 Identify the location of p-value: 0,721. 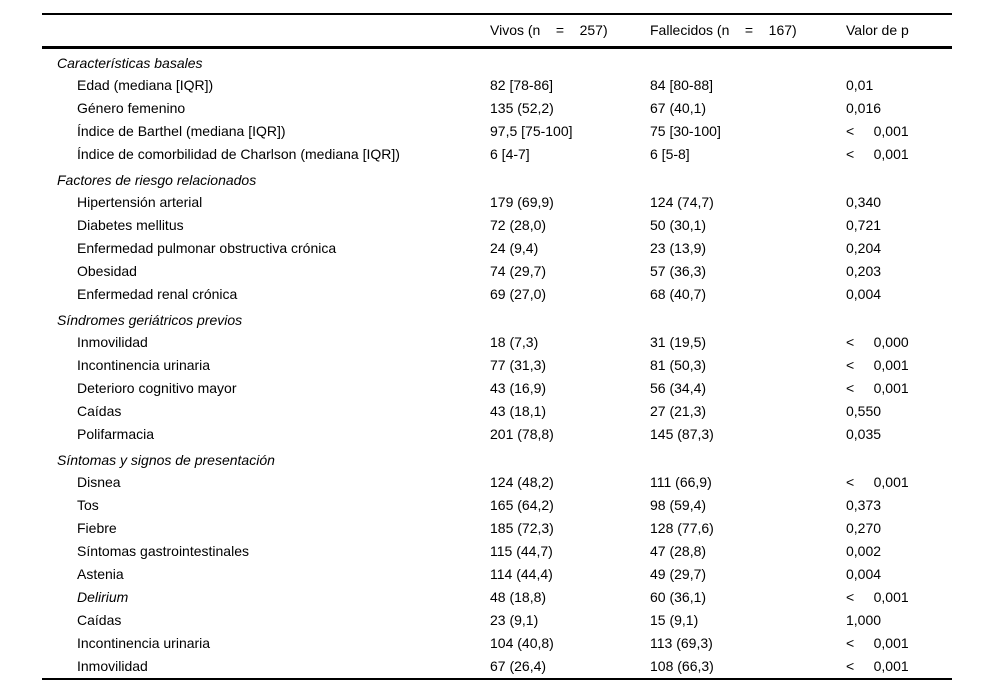
(864, 225).